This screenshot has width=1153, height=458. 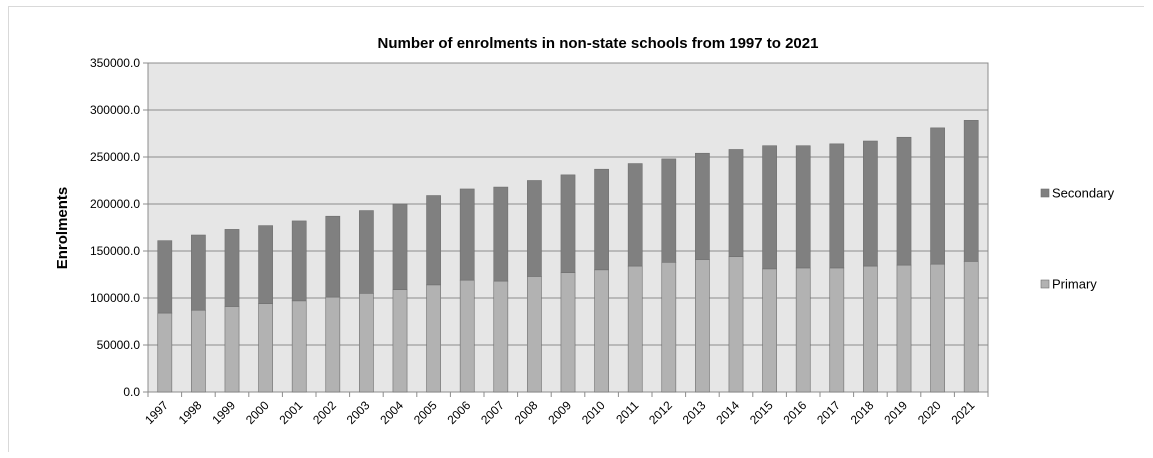 What do you see at coordinates (601, 331) in the screenshot?
I see `bar-primary-2010` at bounding box center [601, 331].